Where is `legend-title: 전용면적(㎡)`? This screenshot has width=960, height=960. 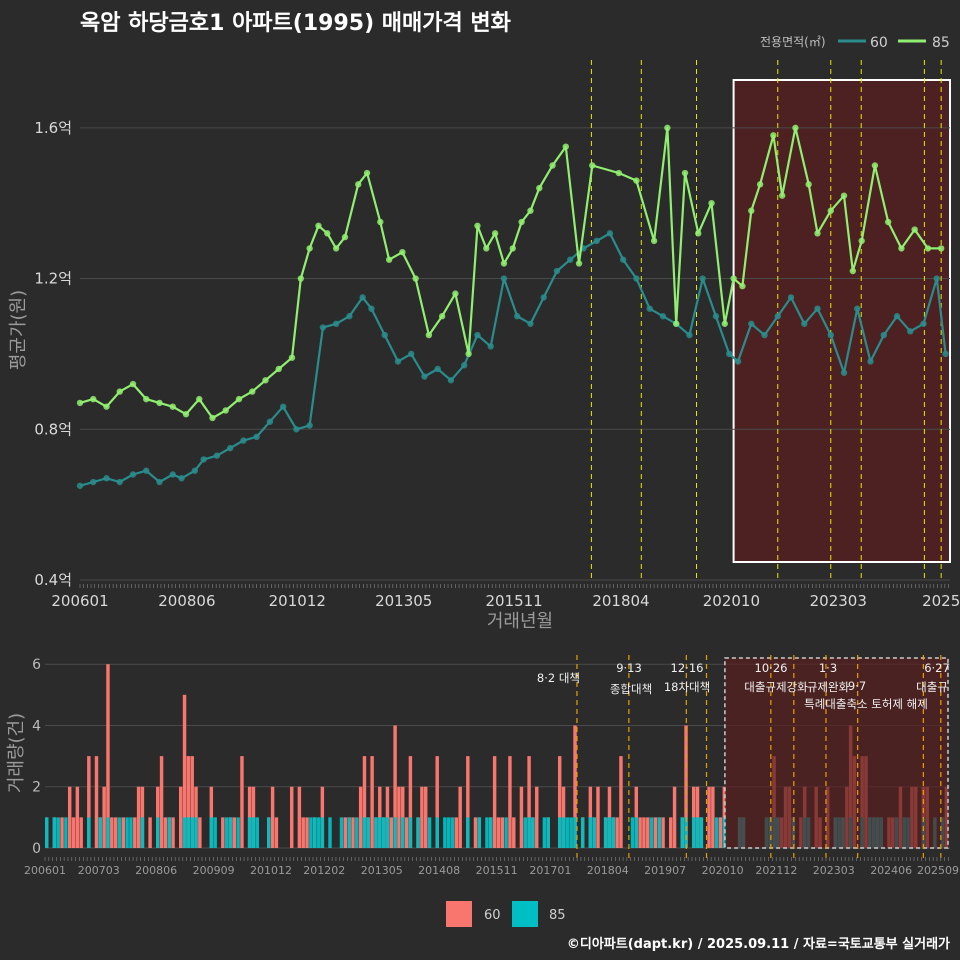
legend-title: 전용면적(㎡) is located at coordinates (793, 42).